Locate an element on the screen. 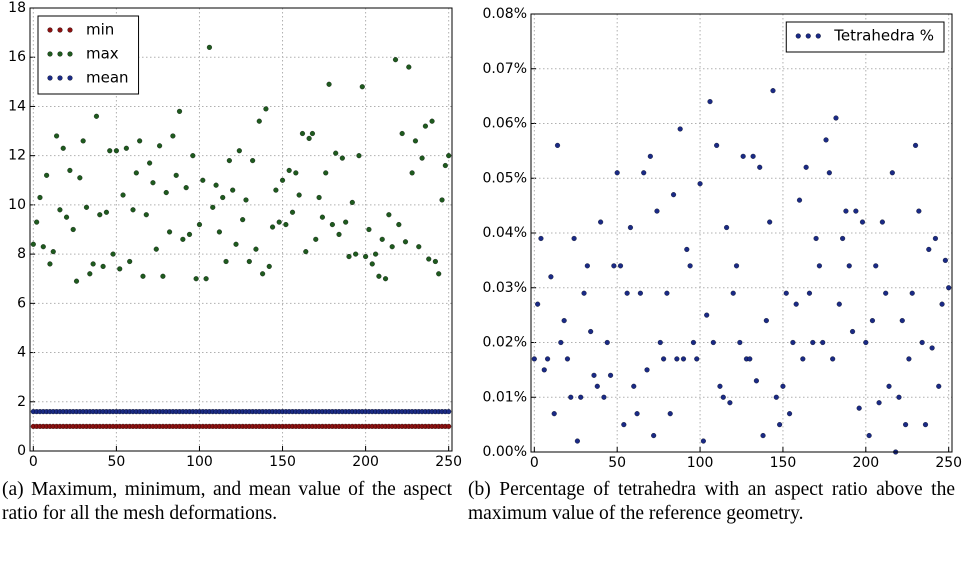  y-tick-label: 0.01% is located at coordinates (505, 397).